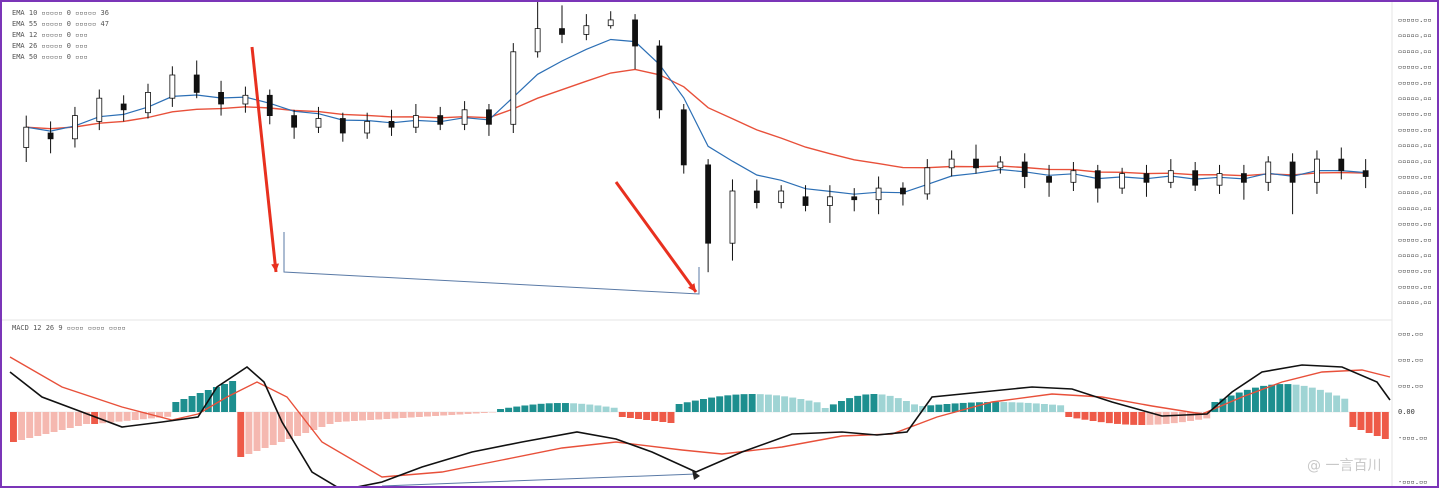 The width and height of the screenshot is (1439, 488). I want to click on divergence-line-macd, so click(539, 479).